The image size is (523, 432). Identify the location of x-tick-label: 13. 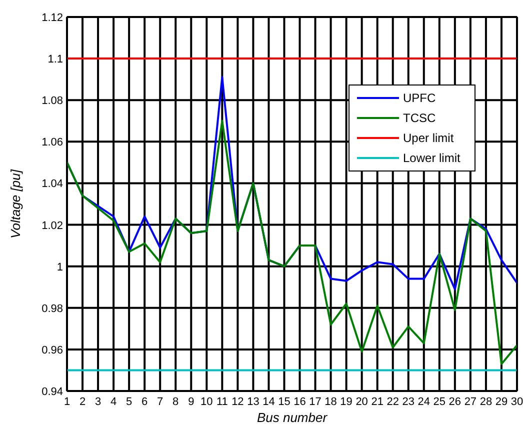
(253, 402).